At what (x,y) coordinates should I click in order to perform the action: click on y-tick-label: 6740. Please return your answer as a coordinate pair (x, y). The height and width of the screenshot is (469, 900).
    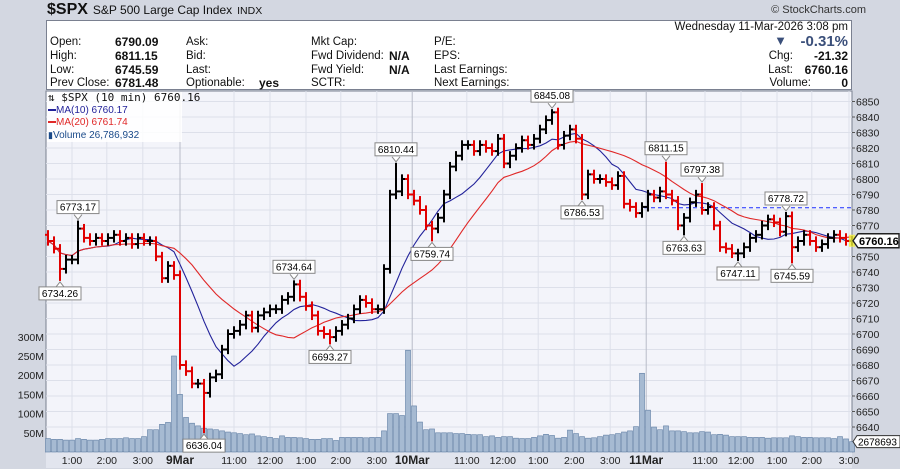
    Looking at the image, I should click on (868, 273).